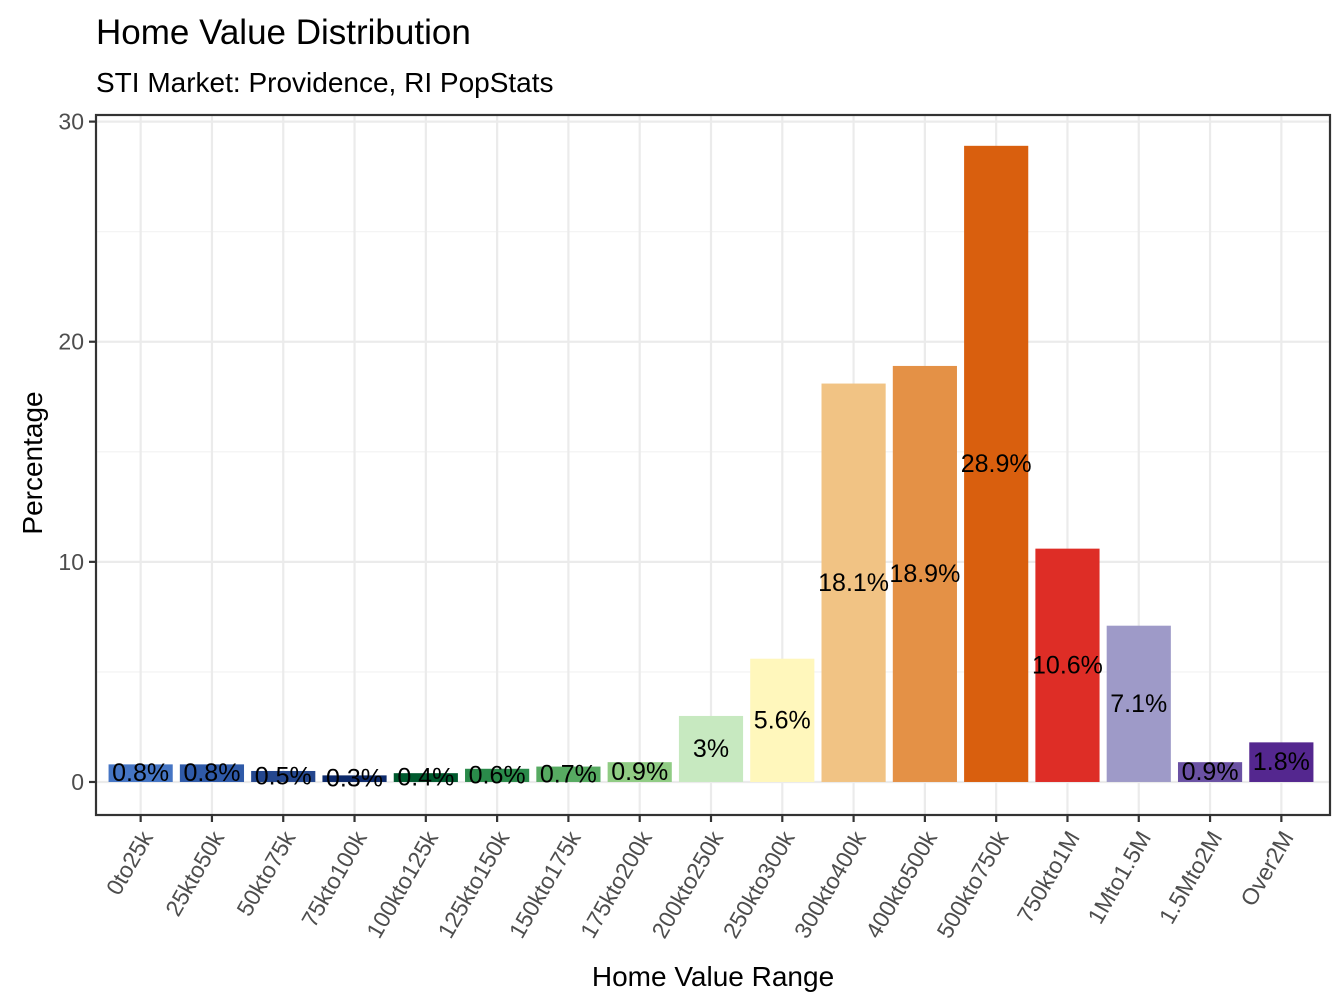 This screenshot has width=1344, height=1008. I want to click on bar-label-400kto500k: 18.9%, so click(924, 574).